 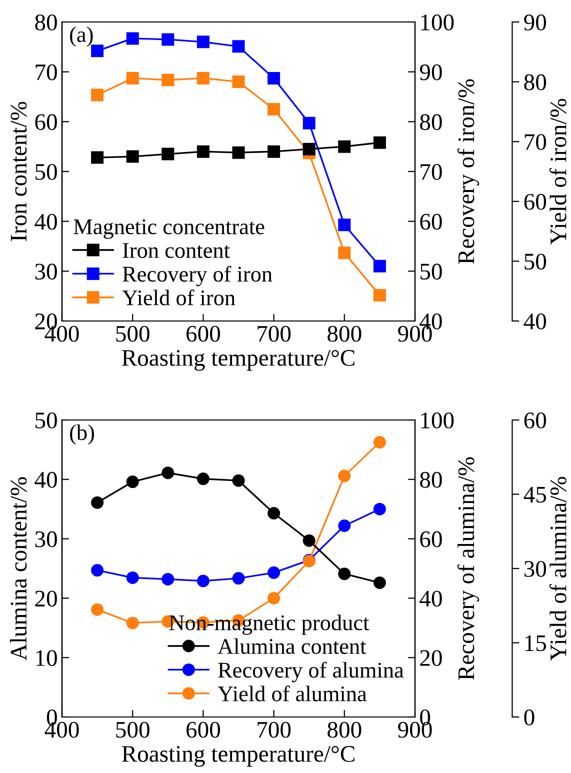 What do you see at coordinates (292, 646) in the screenshot?
I see `legend-label: Alumina content` at bounding box center [292, 646].